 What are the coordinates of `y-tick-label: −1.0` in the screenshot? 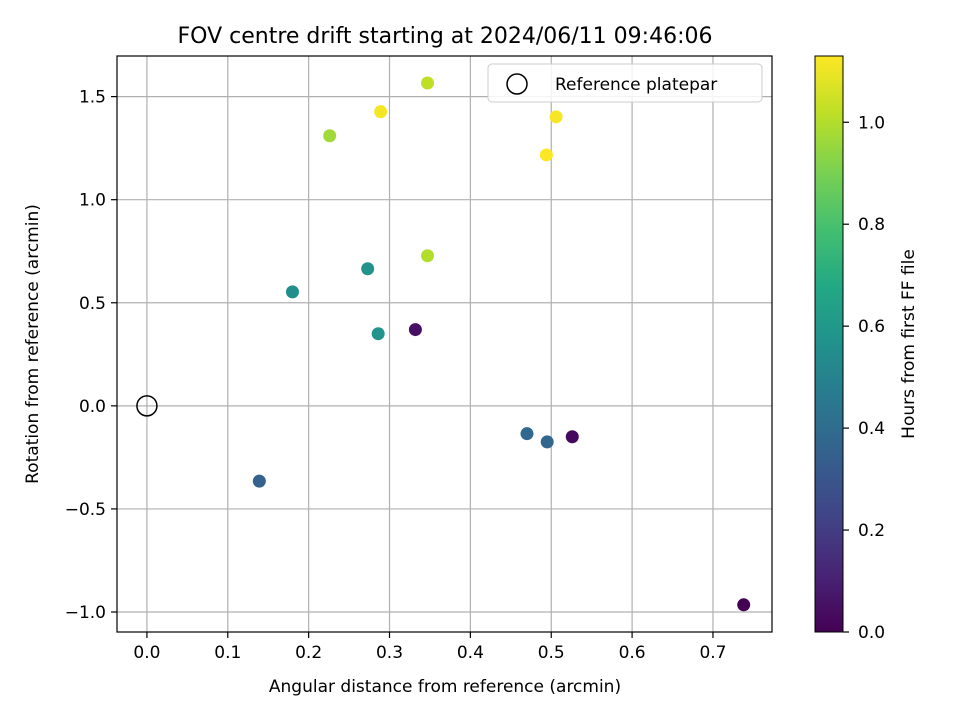 It's located at (85, 613).